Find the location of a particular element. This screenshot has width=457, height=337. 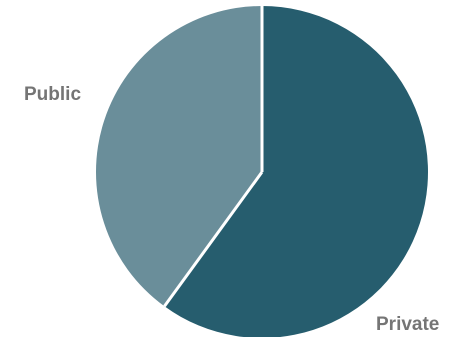

slice-label-private: Private is located at coordinates (407, 324).